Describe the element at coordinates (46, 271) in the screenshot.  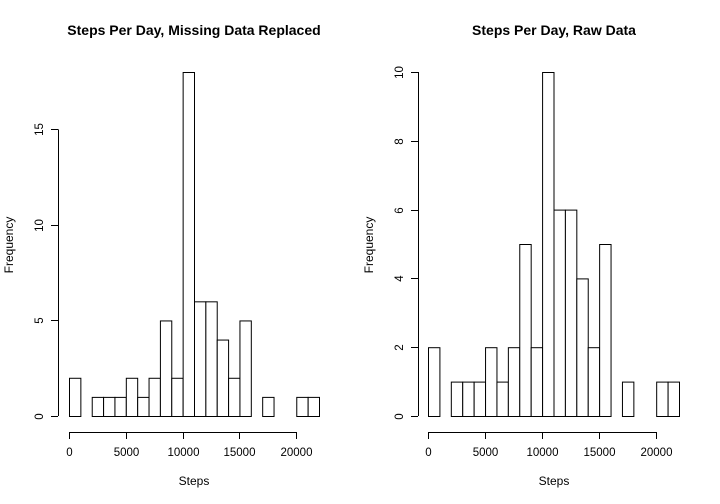
I see `y-axis: 0 5 10 15` at that location.